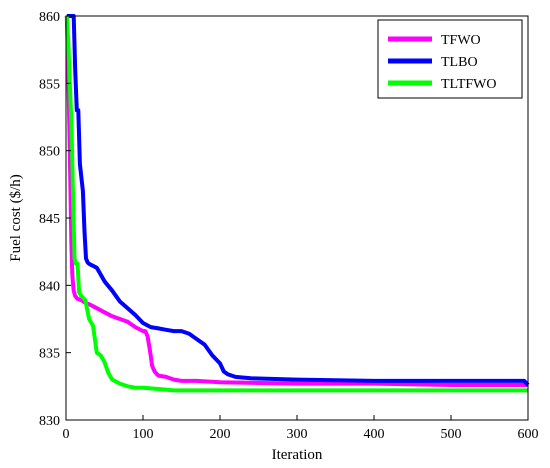  I want to click on y-tick-label: 855, so click(49, 84).